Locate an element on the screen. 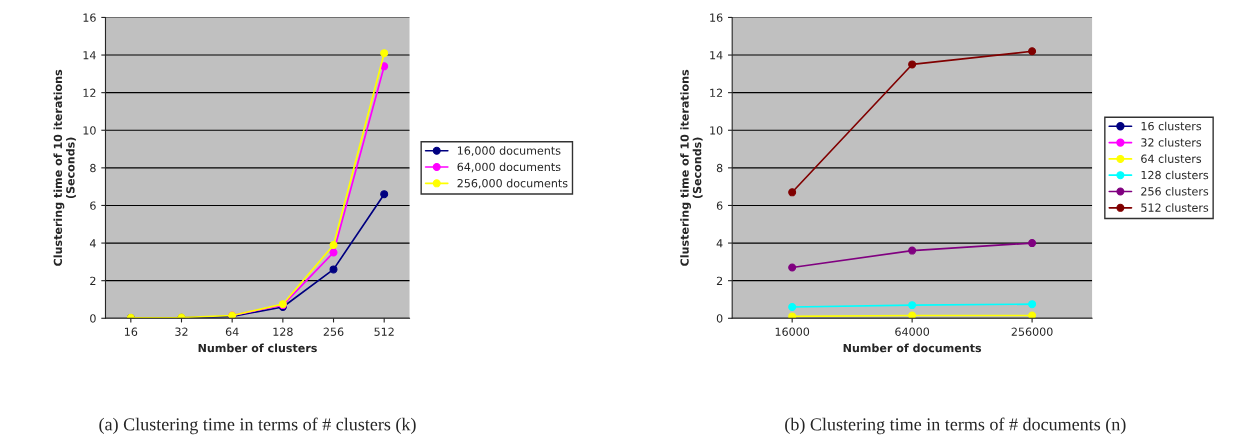  legend-label: 256,000 documents is located at coordinates (512, 183).